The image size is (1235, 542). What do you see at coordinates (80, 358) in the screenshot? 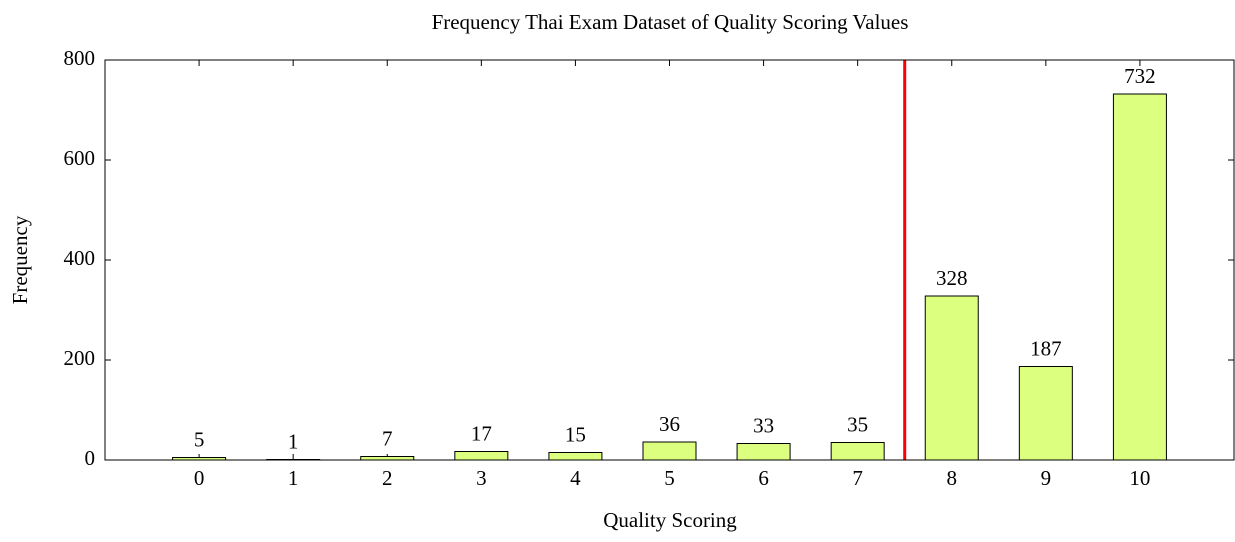
I see `y-tick-label: 200` at bounding box center [80, 358].